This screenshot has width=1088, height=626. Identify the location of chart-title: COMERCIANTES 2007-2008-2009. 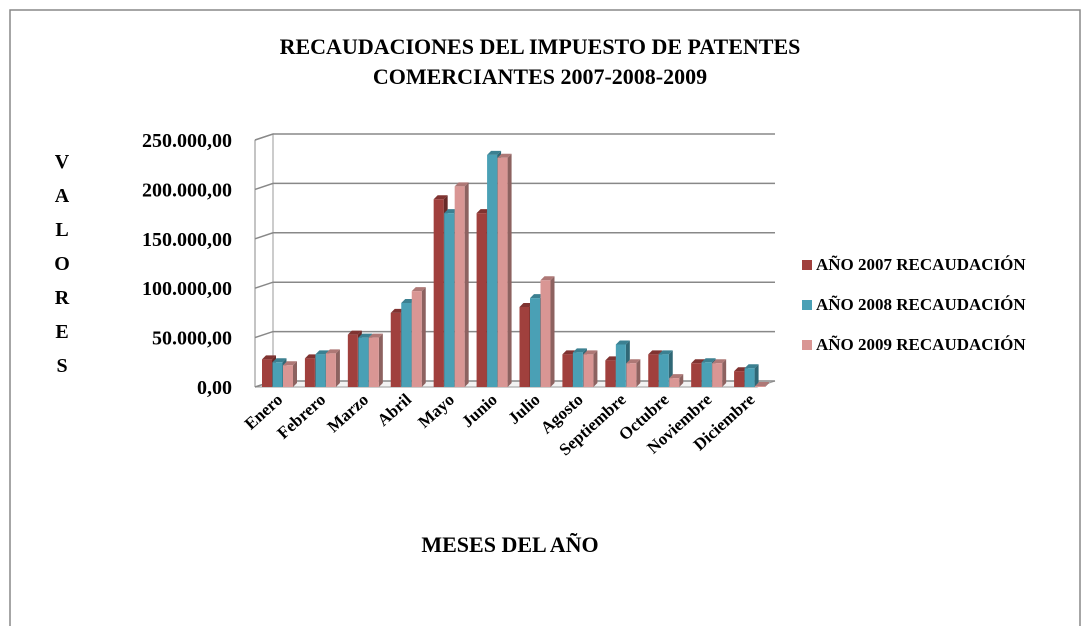
(540, 76).